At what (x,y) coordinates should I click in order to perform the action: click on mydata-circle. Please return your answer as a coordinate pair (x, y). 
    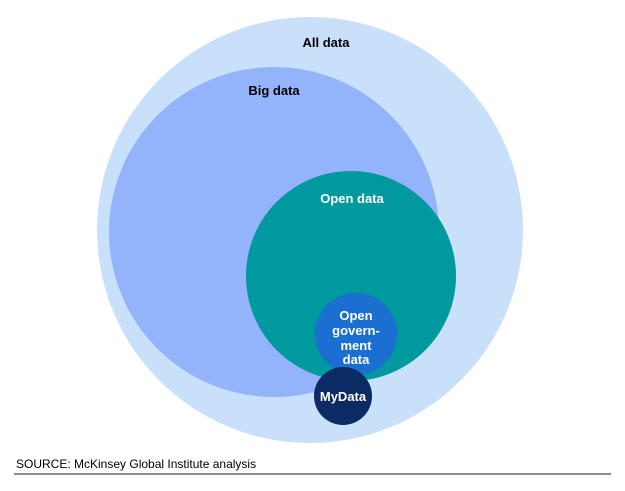
    Looking at the image, I should click on (343, 396).